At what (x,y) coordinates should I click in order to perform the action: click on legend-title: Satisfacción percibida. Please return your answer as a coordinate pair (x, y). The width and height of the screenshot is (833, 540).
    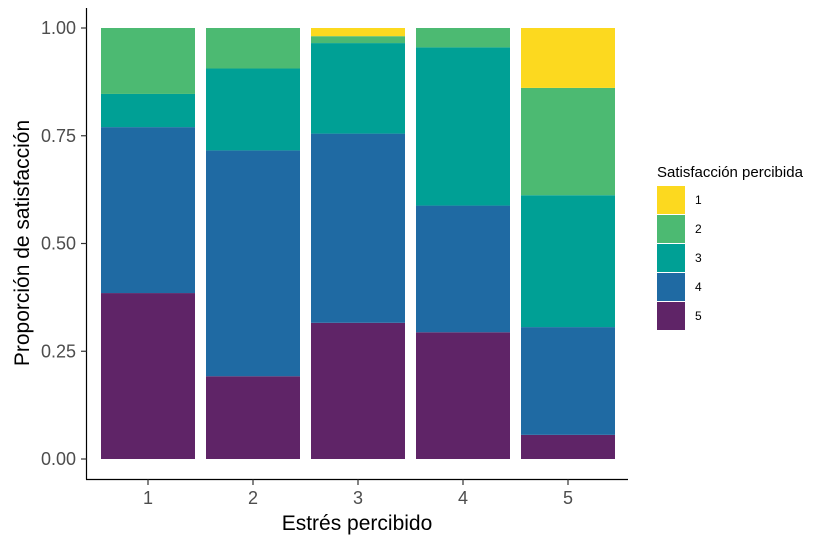
    Looking at the image, I should click on (730, 172).